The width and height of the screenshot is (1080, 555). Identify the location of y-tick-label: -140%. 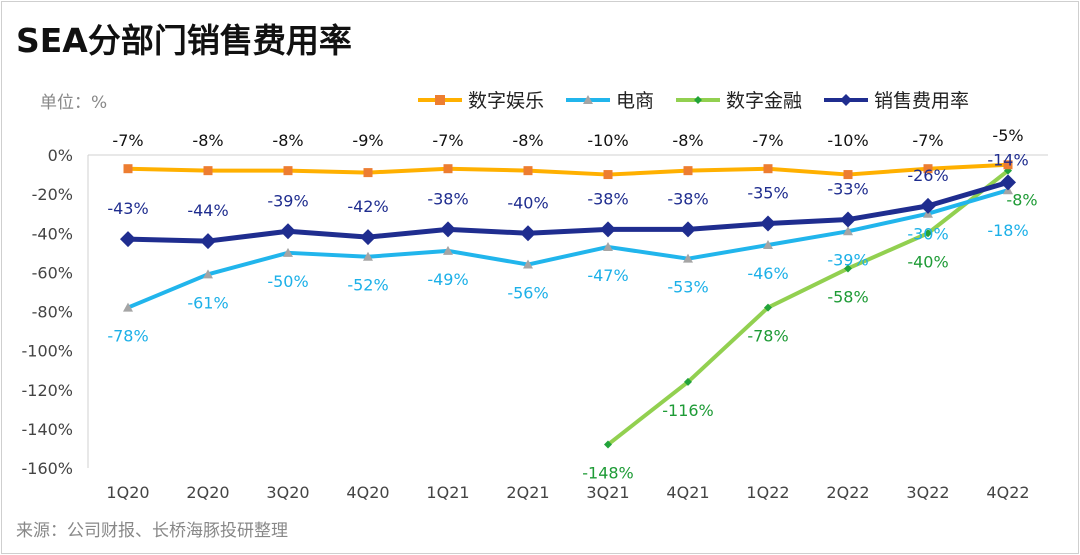
(47, 429).